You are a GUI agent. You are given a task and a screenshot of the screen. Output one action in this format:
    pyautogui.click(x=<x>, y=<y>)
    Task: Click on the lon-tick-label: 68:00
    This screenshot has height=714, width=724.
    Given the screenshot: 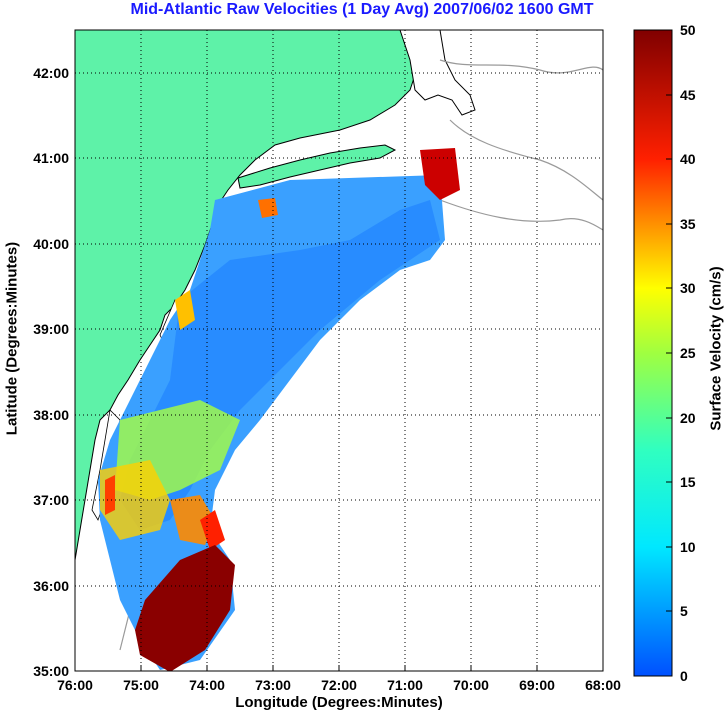 What is the action you would take?
    pyautogui.click(x=603, y=685)
    